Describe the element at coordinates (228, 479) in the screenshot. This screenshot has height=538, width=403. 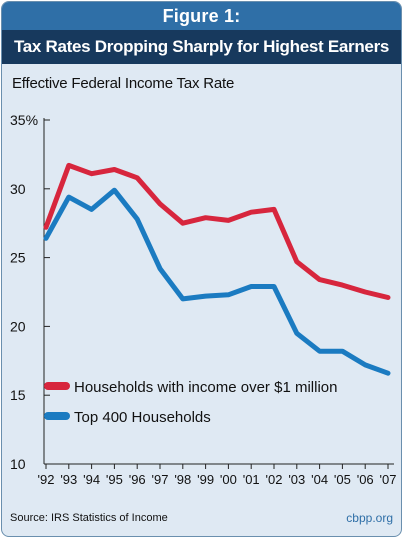
I see `x-tick-label: '00` at that location.